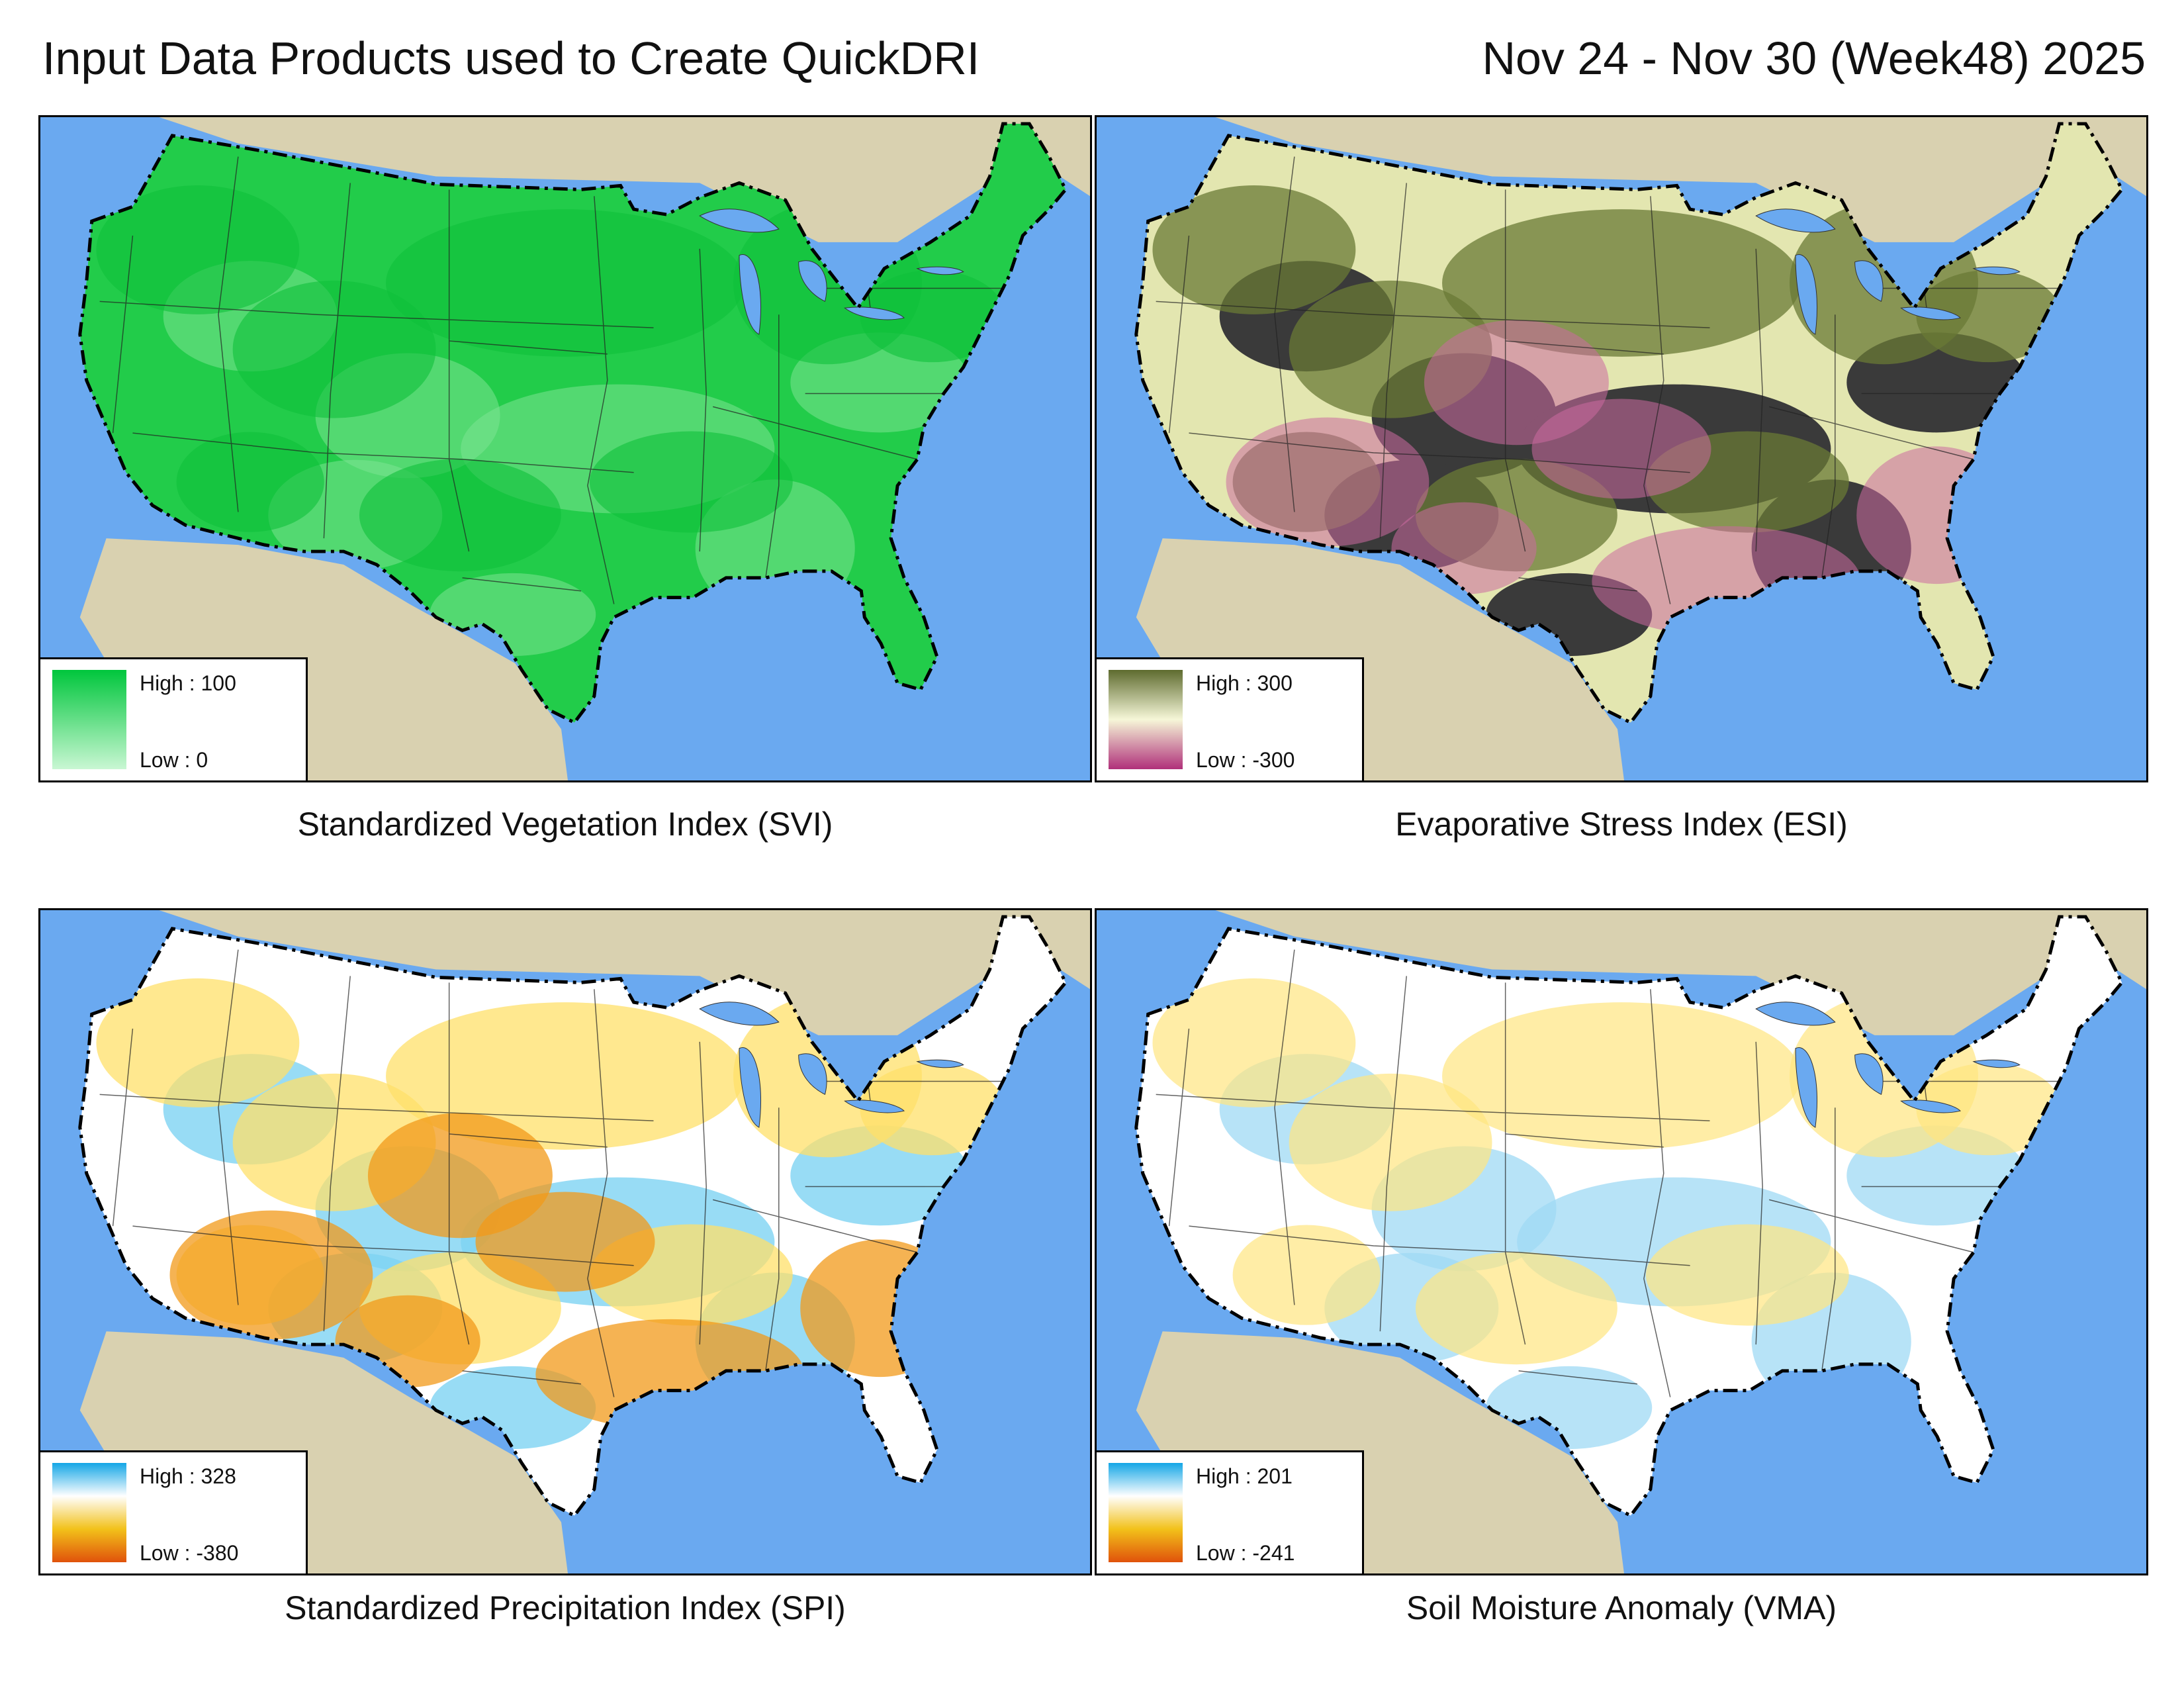 The width and height of the screenshot is (2184, 1688). What do you see at coordinates (1244, 683) in the screenshot?
I see `esi-legend-high: High : 300` at bounding box center [1244, 683].